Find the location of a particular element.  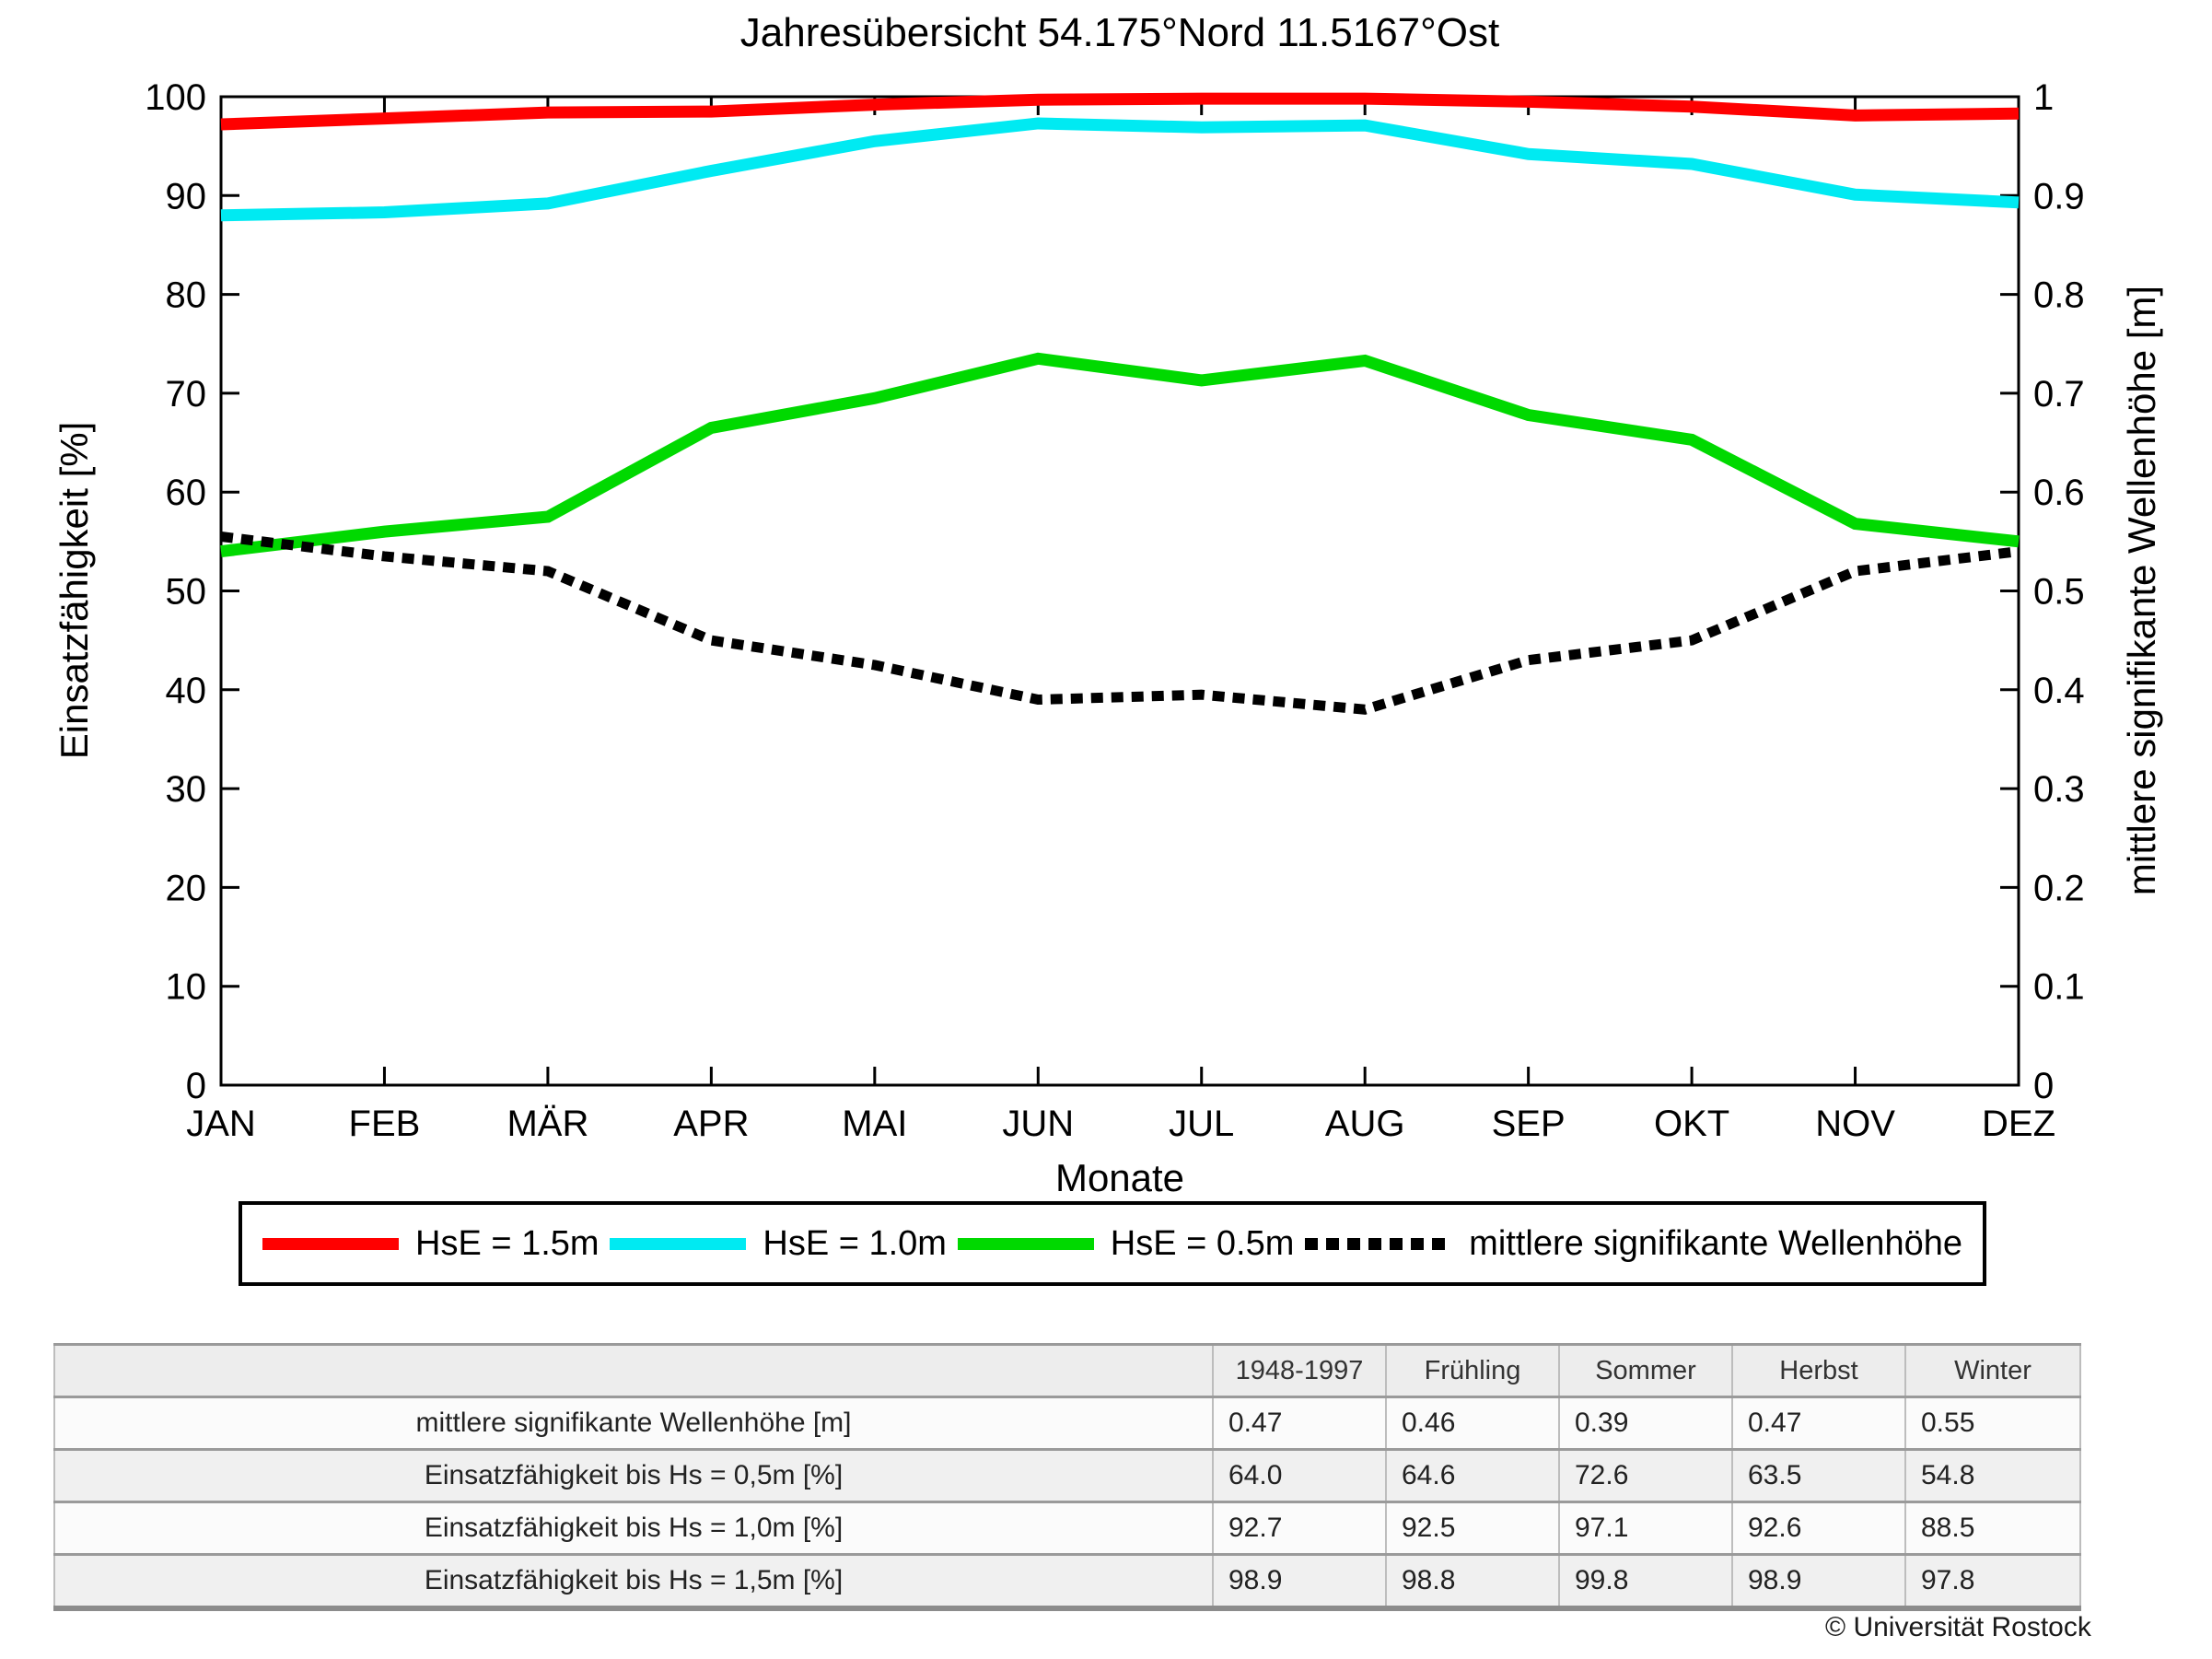

left-y-tick-label: 10 is located at coordinates (187, 987).